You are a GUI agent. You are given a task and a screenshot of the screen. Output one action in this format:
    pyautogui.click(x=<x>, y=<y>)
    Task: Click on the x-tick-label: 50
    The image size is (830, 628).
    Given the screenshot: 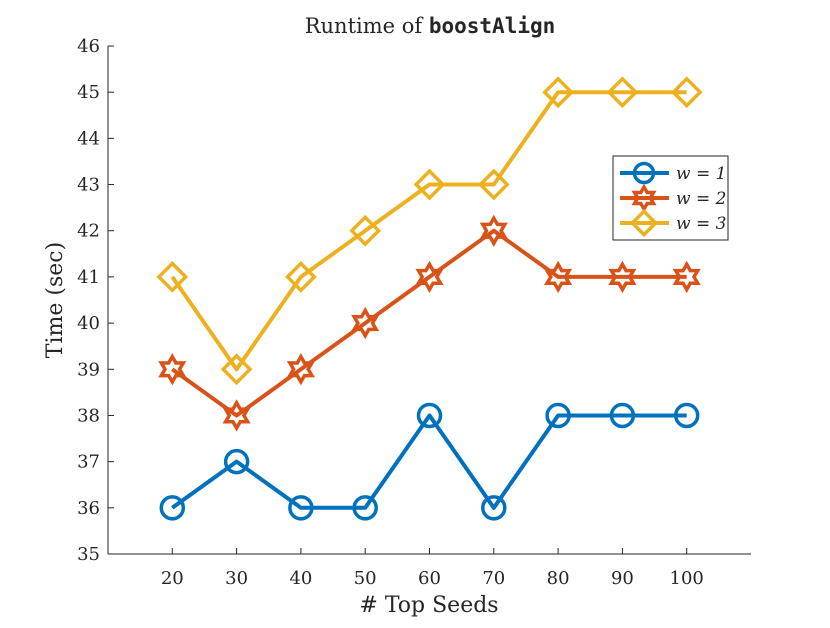 What is the action you would take?
    pyautogui.click(x=365, y=578)
    